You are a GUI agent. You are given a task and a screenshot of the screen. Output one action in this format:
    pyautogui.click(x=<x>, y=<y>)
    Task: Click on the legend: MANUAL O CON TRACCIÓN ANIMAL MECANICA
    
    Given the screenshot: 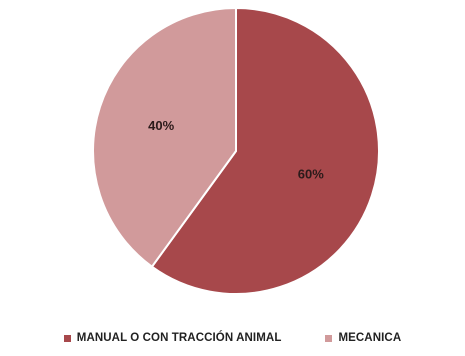 What is the action you would take?
    pyautogui.click(x=232, y=338)
    